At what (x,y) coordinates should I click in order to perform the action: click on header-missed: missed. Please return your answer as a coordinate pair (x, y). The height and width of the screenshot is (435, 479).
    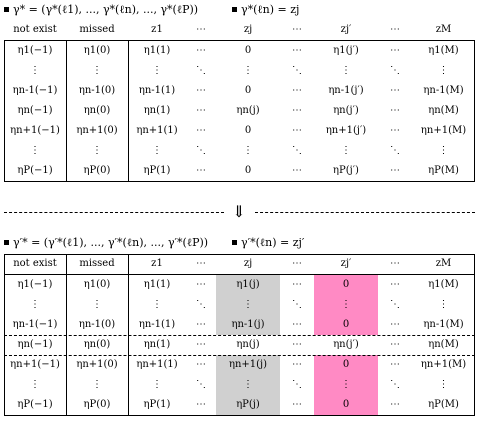
    Looking at the image, I should click on (97, 29).